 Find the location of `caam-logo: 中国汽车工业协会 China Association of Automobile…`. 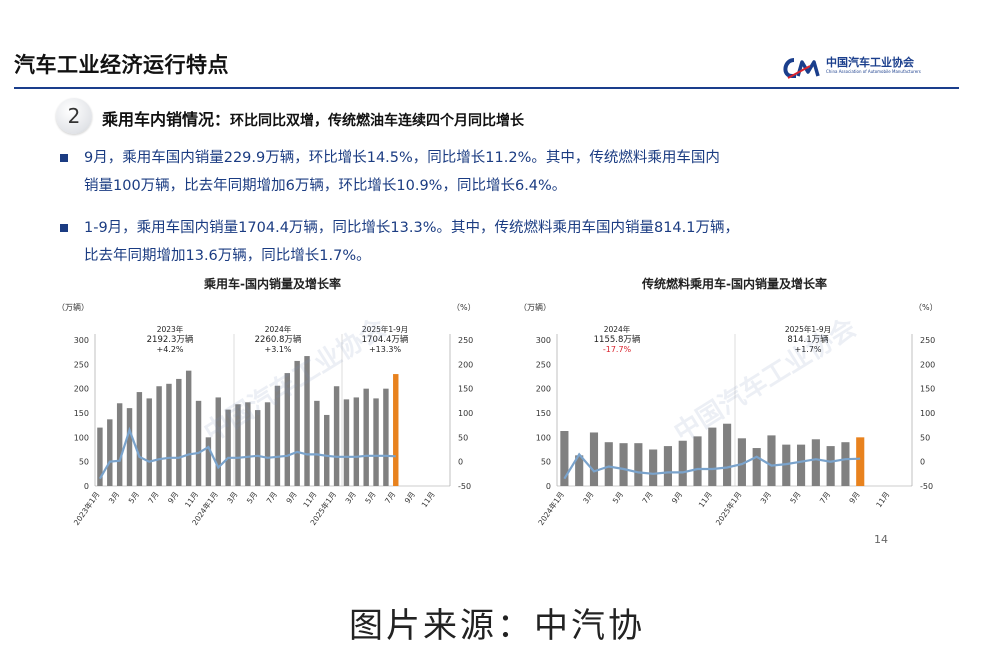

caam-logo: 中国汽车工业协会 China Association of Automobile… is located at coordinates (850, 68).